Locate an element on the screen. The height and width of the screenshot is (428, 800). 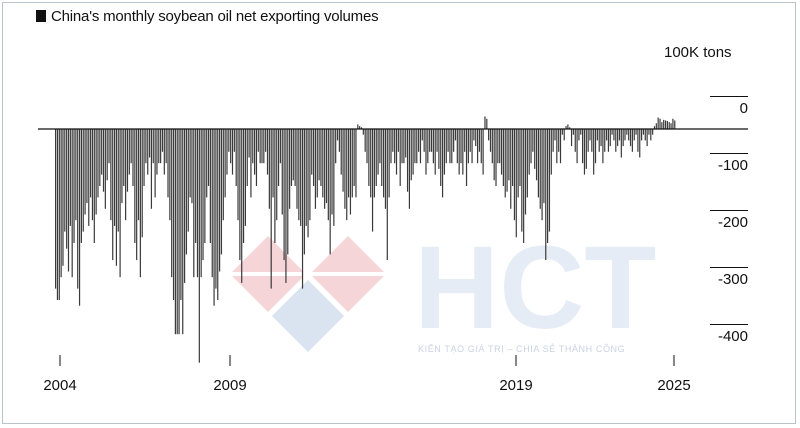
y-tick-label: -100 is located at coordinates (732, 165).